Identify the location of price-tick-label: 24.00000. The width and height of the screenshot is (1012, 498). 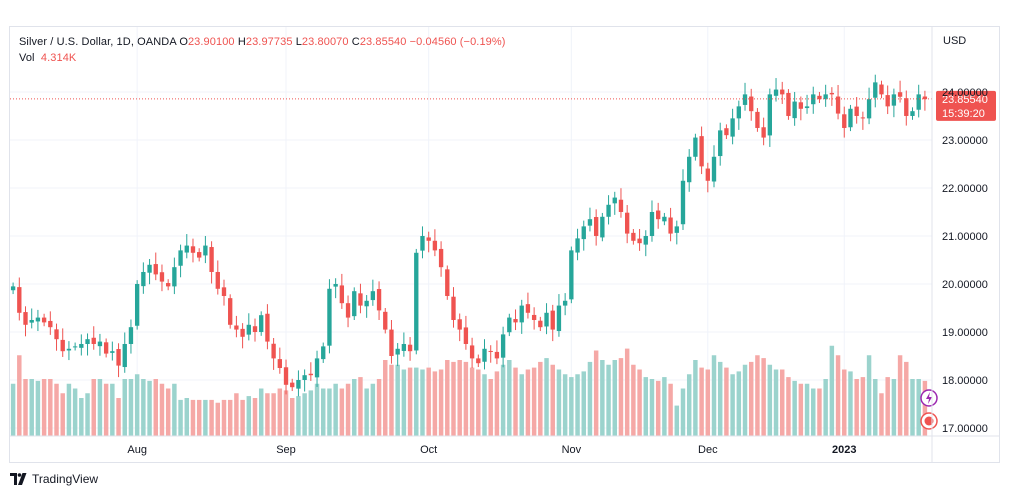
(965, 93).